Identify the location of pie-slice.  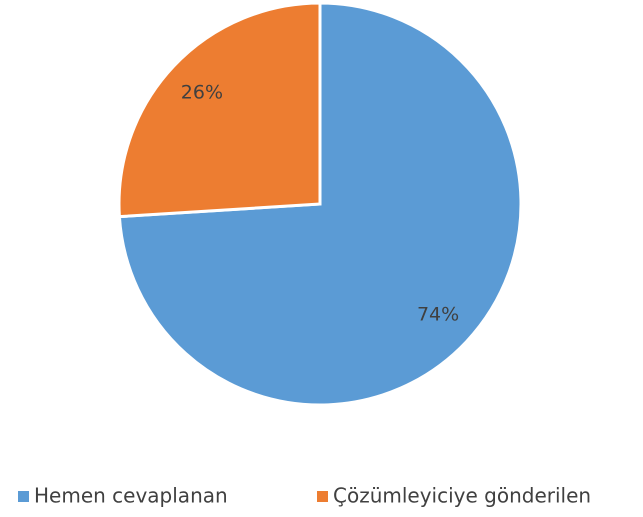
(219, 110).